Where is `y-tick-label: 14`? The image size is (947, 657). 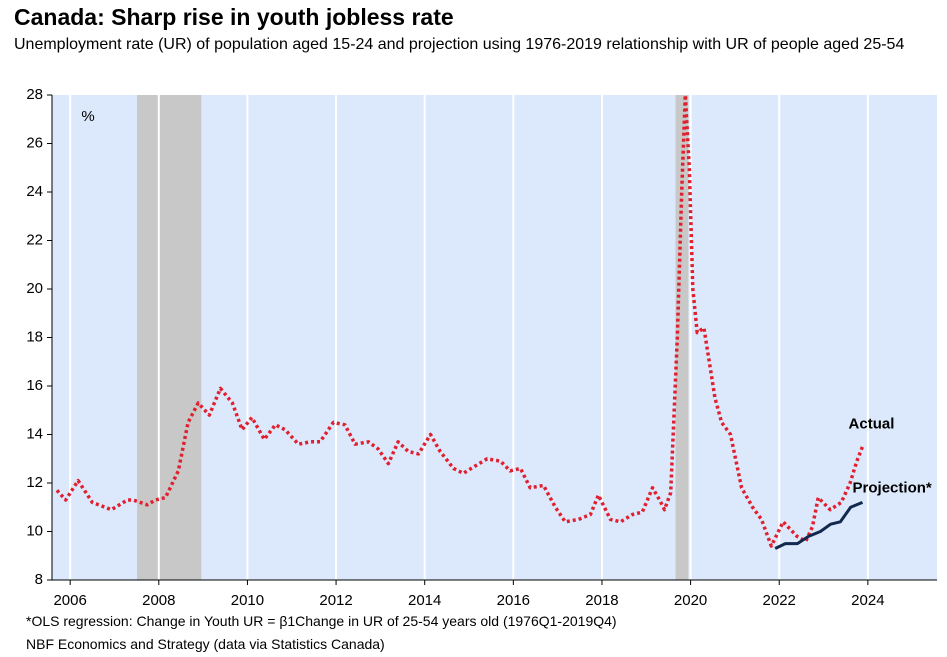
y-tick-label: 14 is located at coordinates (34, 433).